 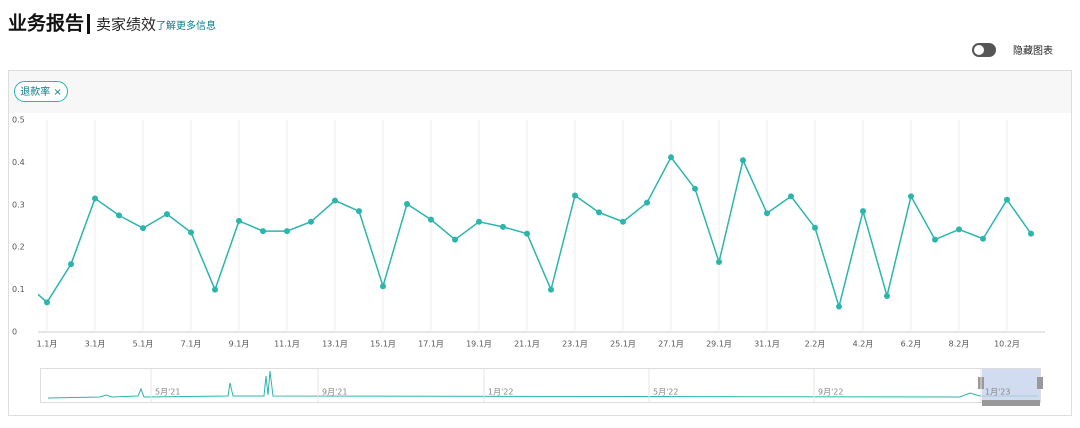 I want to click on x-tick-label: 11.1月, so click(x=287, y=344).